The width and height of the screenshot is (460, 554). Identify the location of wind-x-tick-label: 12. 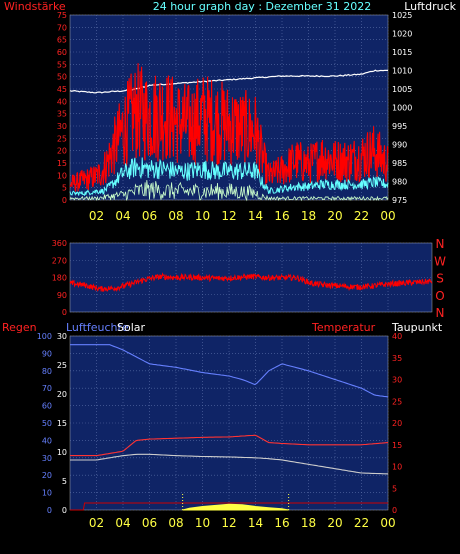
(228, 216).